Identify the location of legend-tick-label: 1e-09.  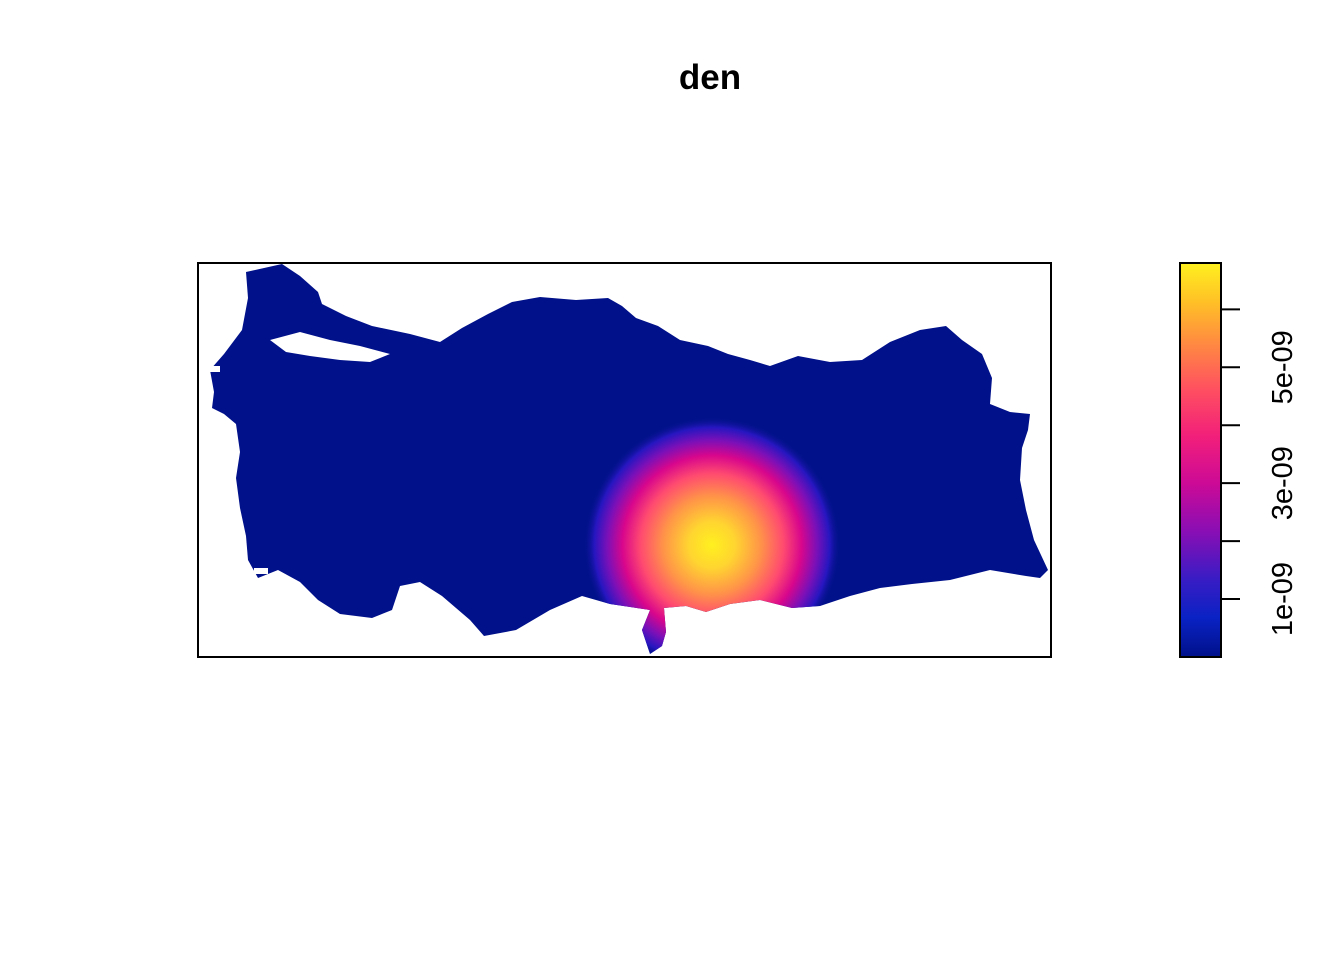
(1283, 599).